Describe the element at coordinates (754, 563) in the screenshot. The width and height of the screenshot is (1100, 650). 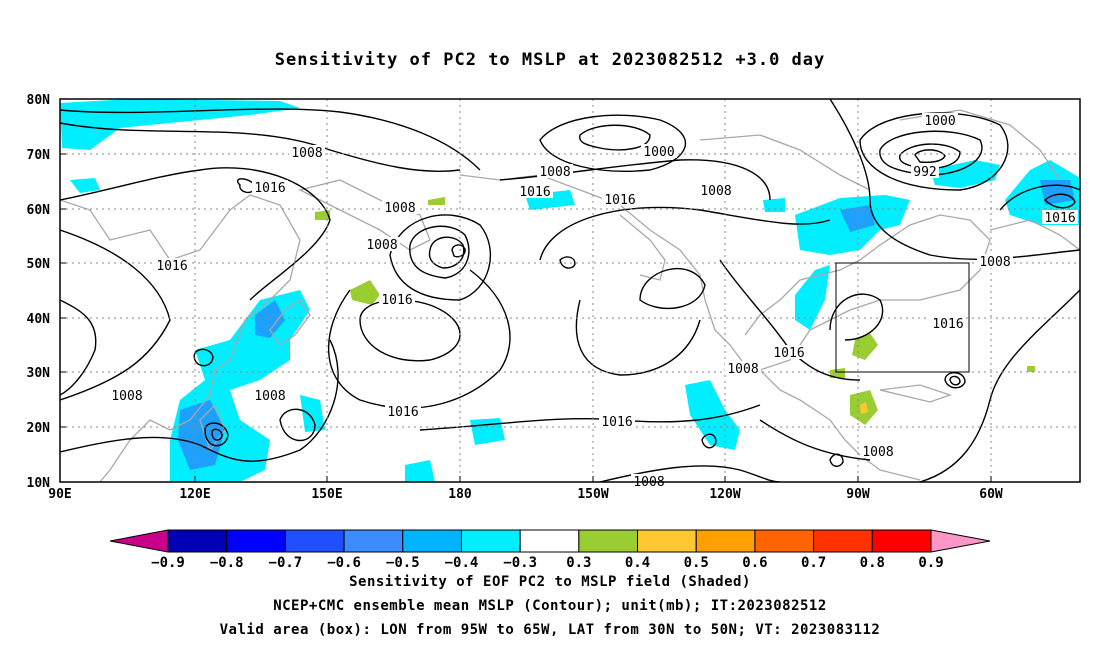
I see `colorbar-label: 0.6` at that location.